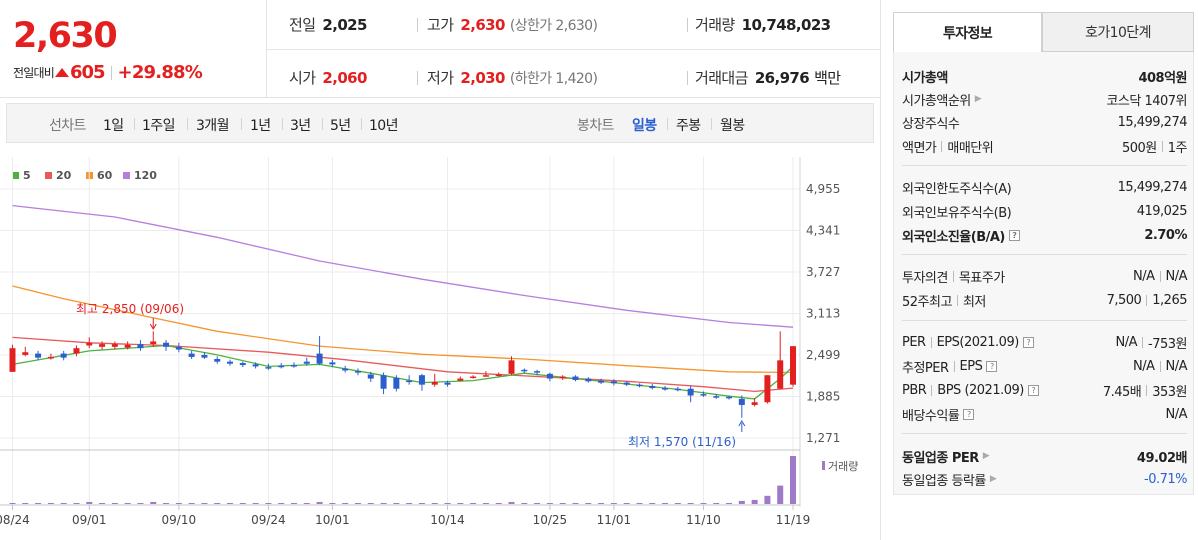  What do you see at coordinates (940, 458) in the screenshot?
I see `sector-per-label: 동일업종 PER` at bounding box center [940, 458].